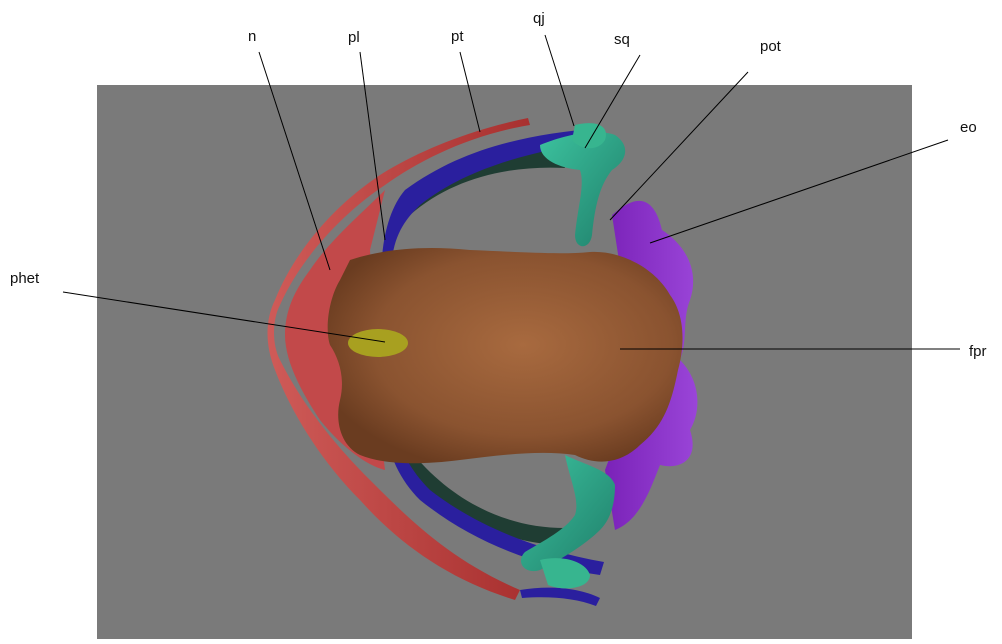 Image resolution: width=1002 pixels, height=644 pixels. What do you see at coordinates (372, 146) in the screenshot?
I see `leader-pl` at bounding box center [372, 146].